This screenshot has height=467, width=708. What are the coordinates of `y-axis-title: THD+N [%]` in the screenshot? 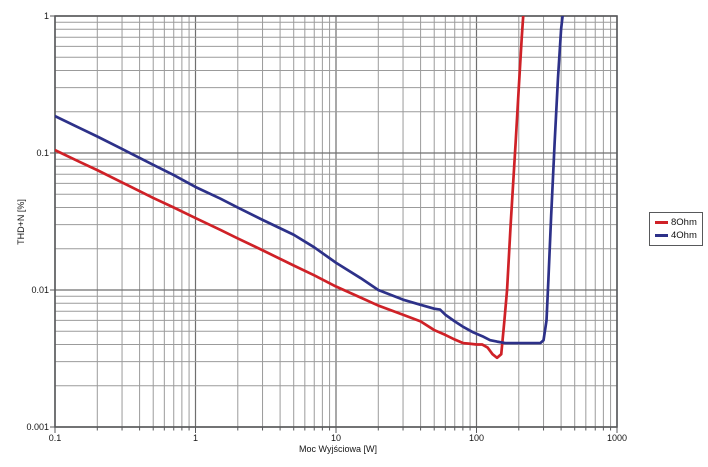 It's located at (21, 222).